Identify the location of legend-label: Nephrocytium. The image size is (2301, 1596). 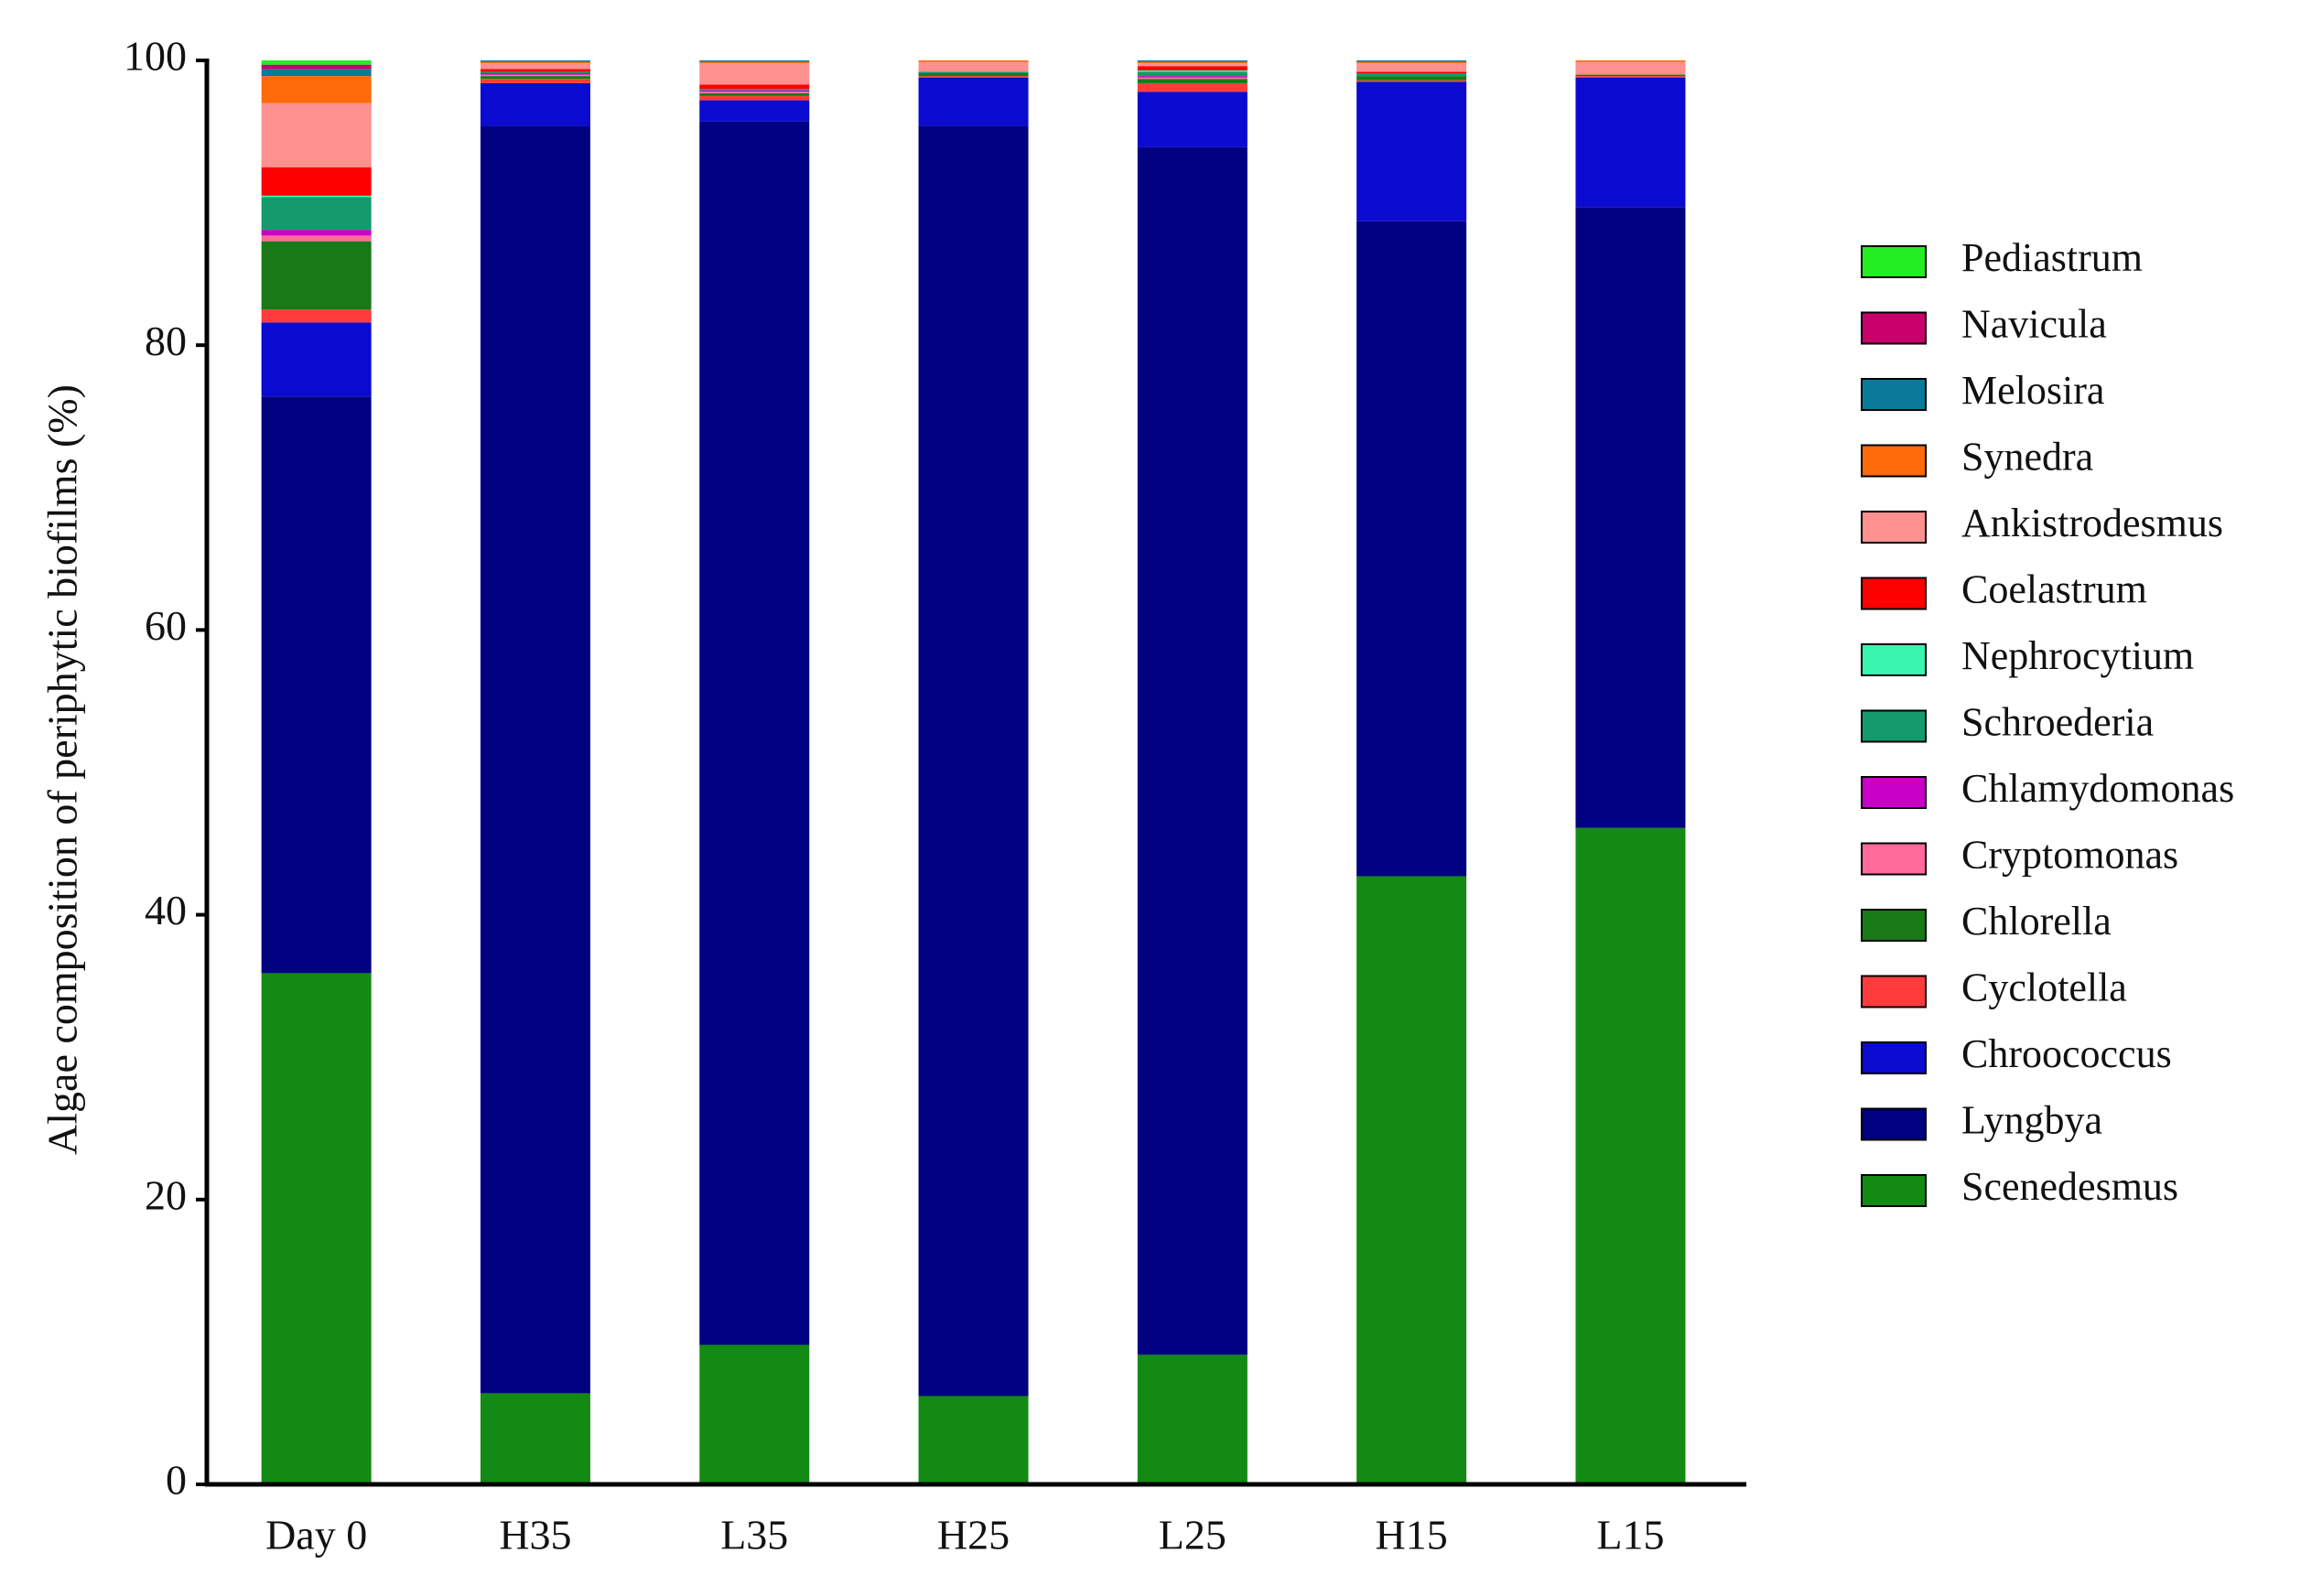
(2077, 655).